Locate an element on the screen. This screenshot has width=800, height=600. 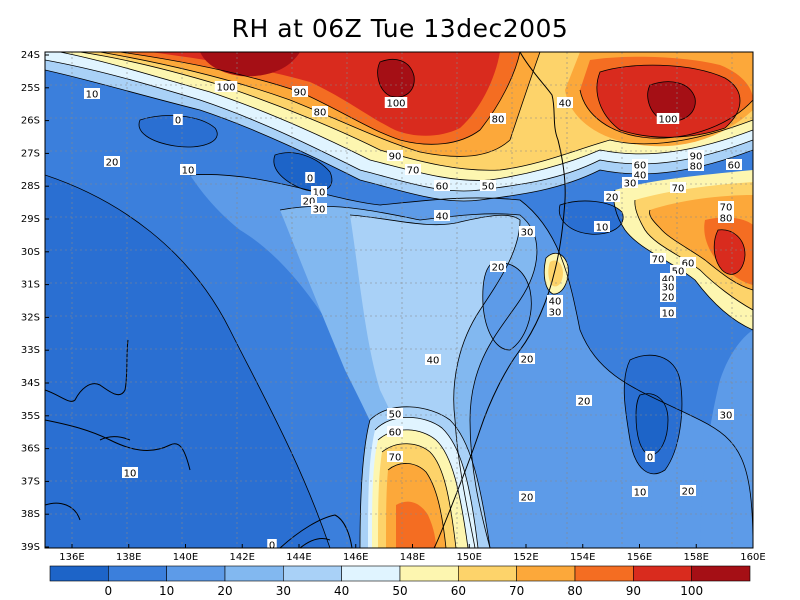
contour-label-text: 0 is located at coordinates (272, 546).